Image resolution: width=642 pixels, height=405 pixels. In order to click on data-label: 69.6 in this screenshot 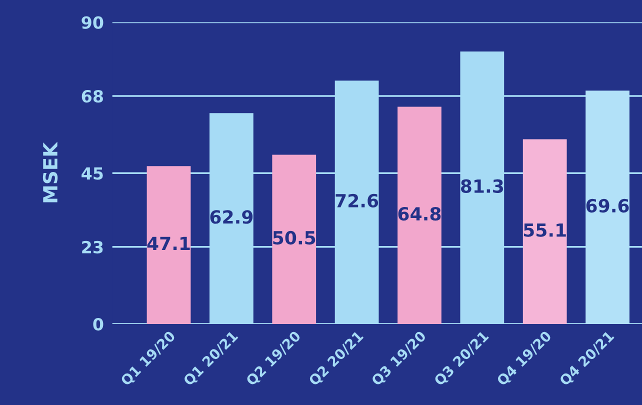, I will do `click(607, 205)`.